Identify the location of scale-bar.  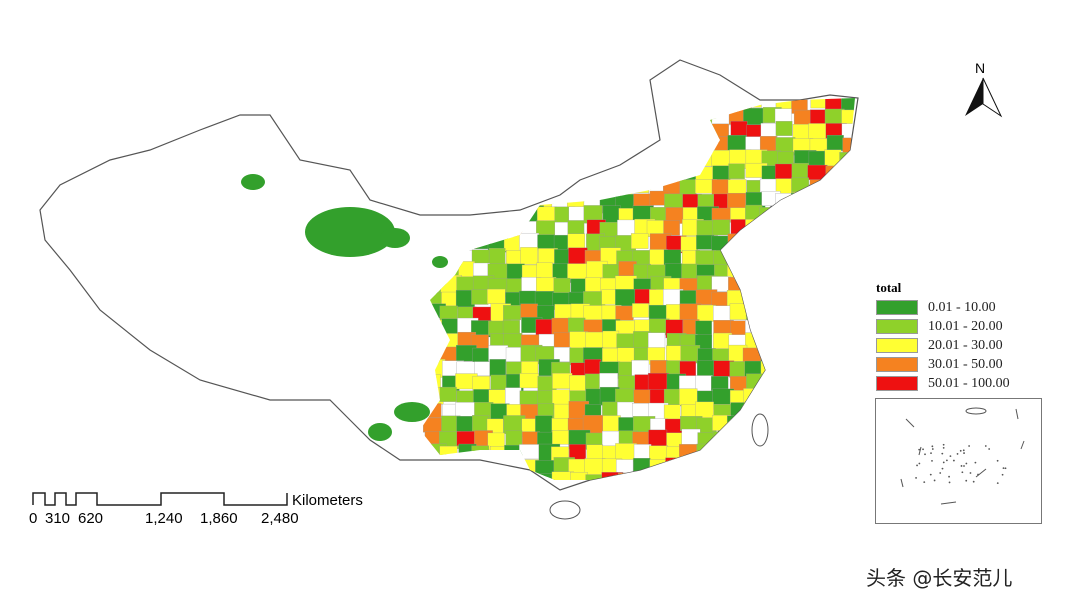
(160, 499).